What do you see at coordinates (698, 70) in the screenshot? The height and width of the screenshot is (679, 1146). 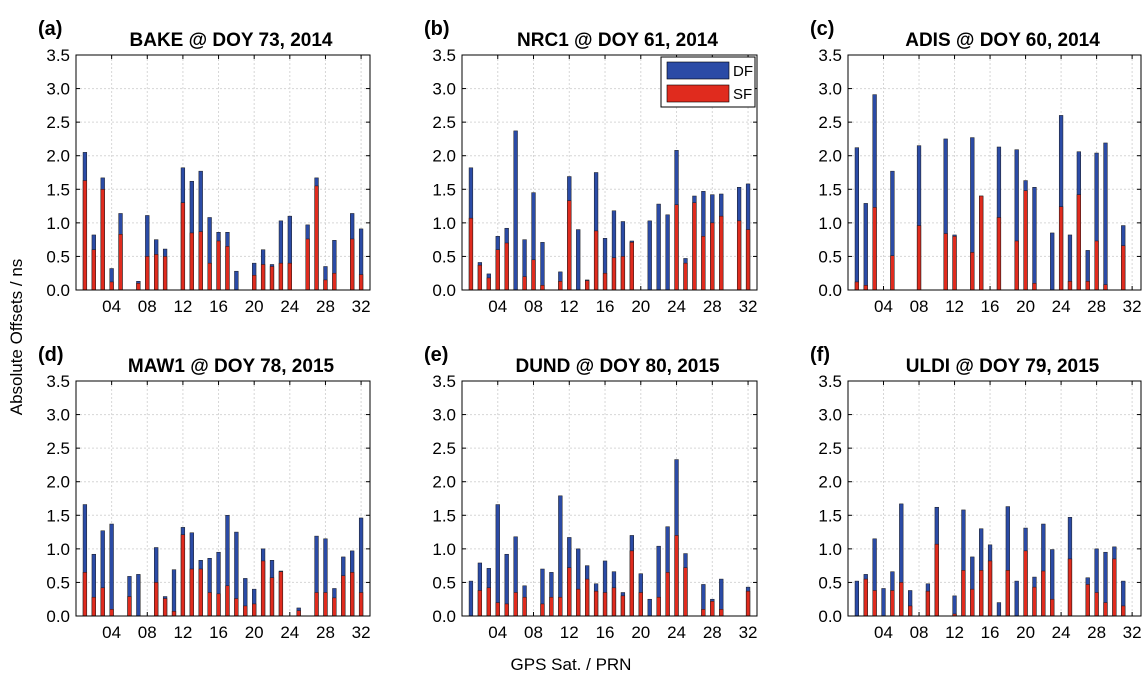 I see `legend-swatch-df` at bounding box center [698, 70].